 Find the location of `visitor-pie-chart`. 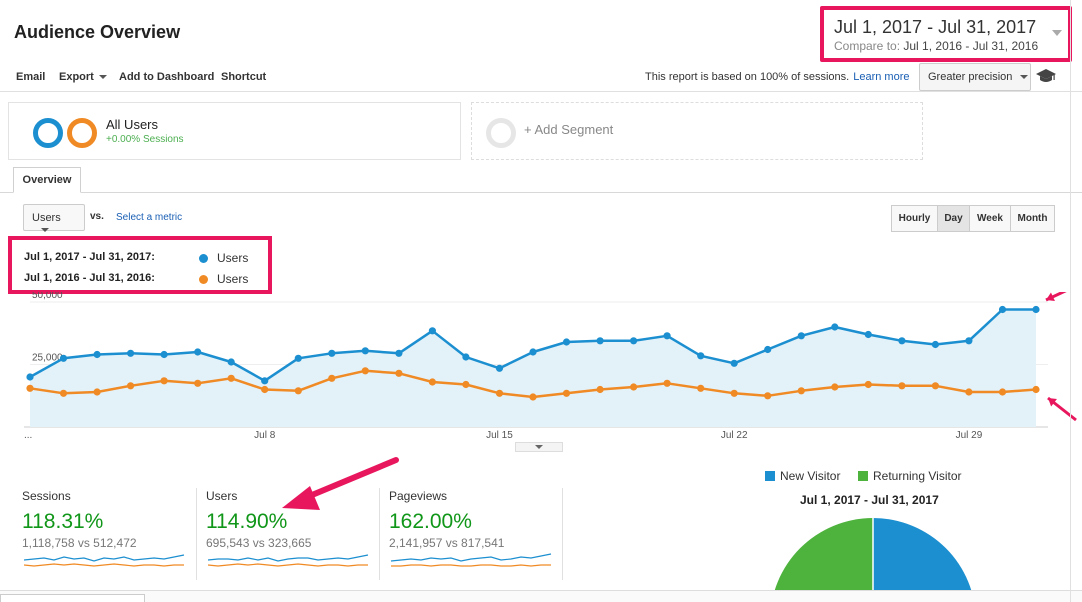

visitor-pie-chart is located at coordinates (873, 560).